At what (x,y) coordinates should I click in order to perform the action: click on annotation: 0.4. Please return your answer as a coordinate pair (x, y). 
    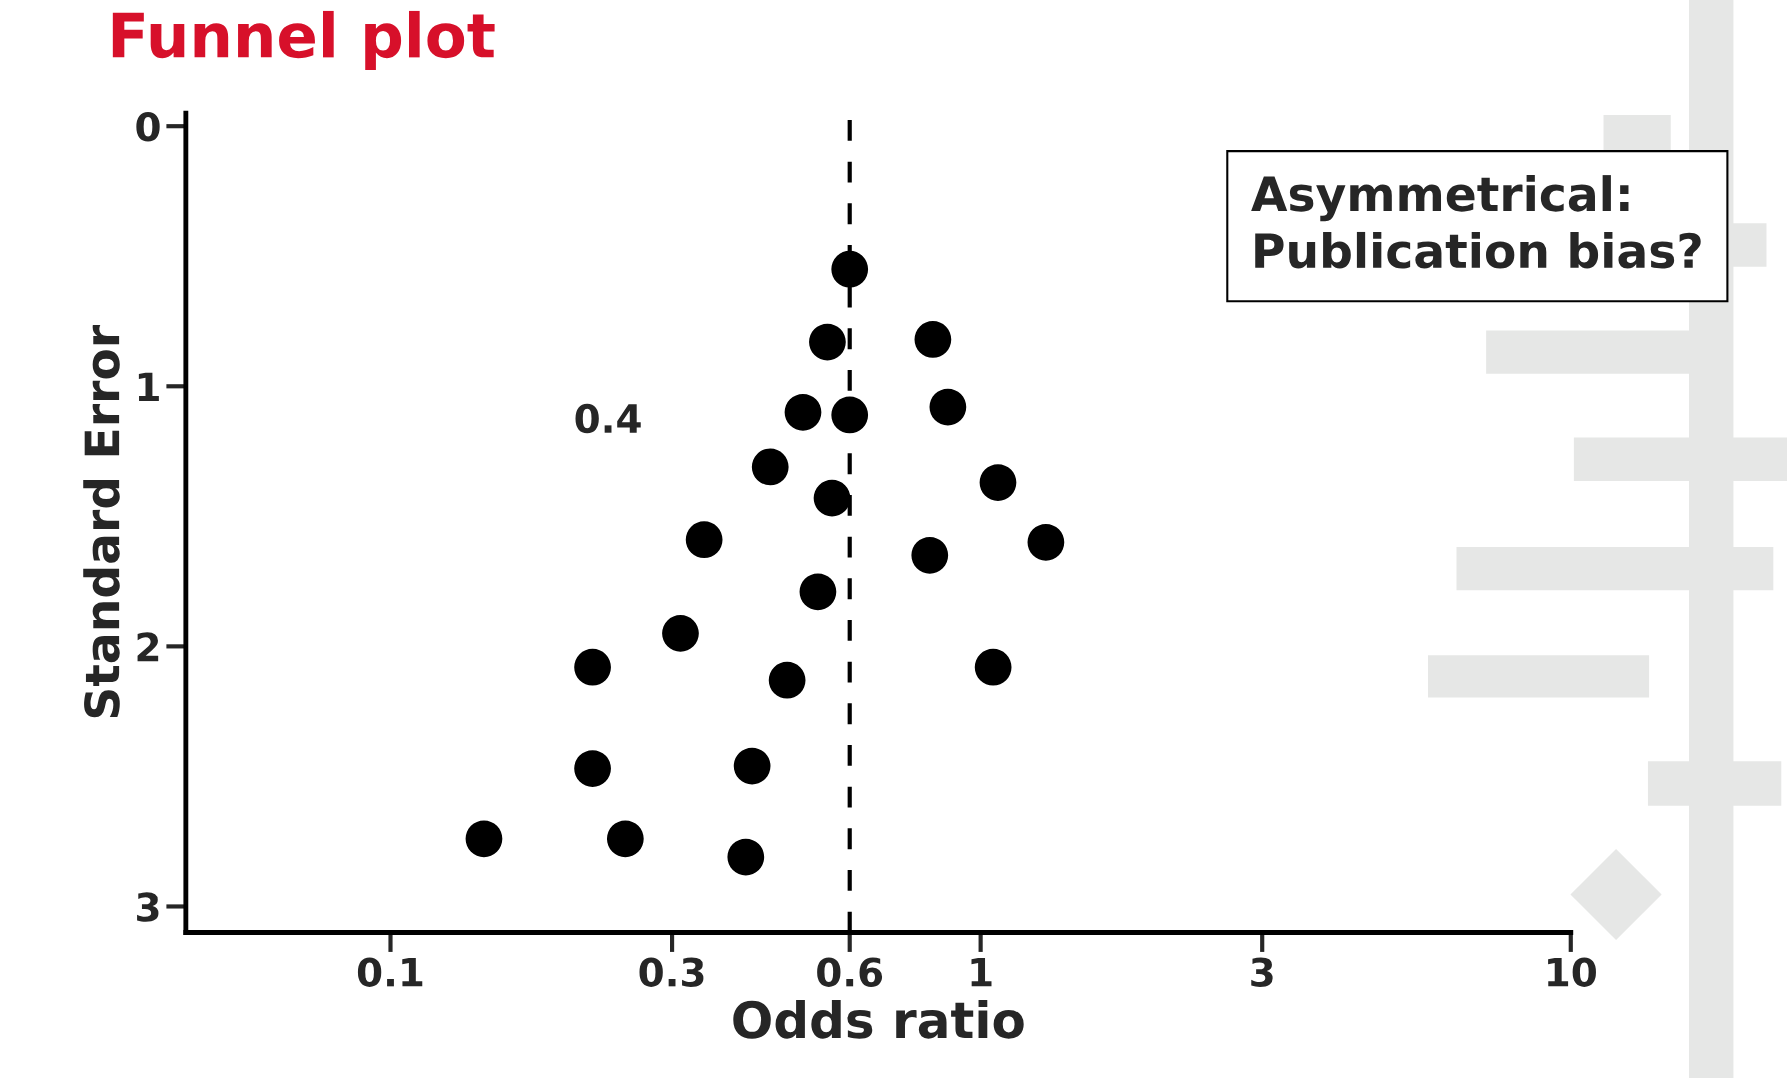
    Looking at the image, I should click on (608, 418).